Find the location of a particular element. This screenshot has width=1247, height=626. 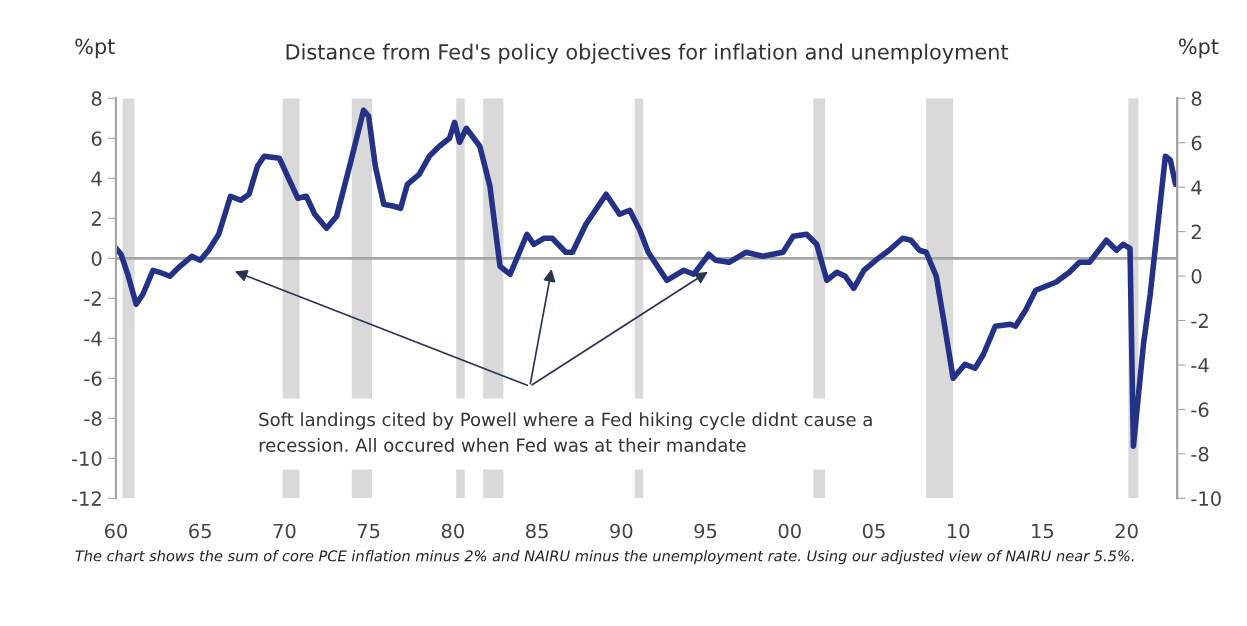

y-axis-title: %pt is located at coordinates (95, 48).